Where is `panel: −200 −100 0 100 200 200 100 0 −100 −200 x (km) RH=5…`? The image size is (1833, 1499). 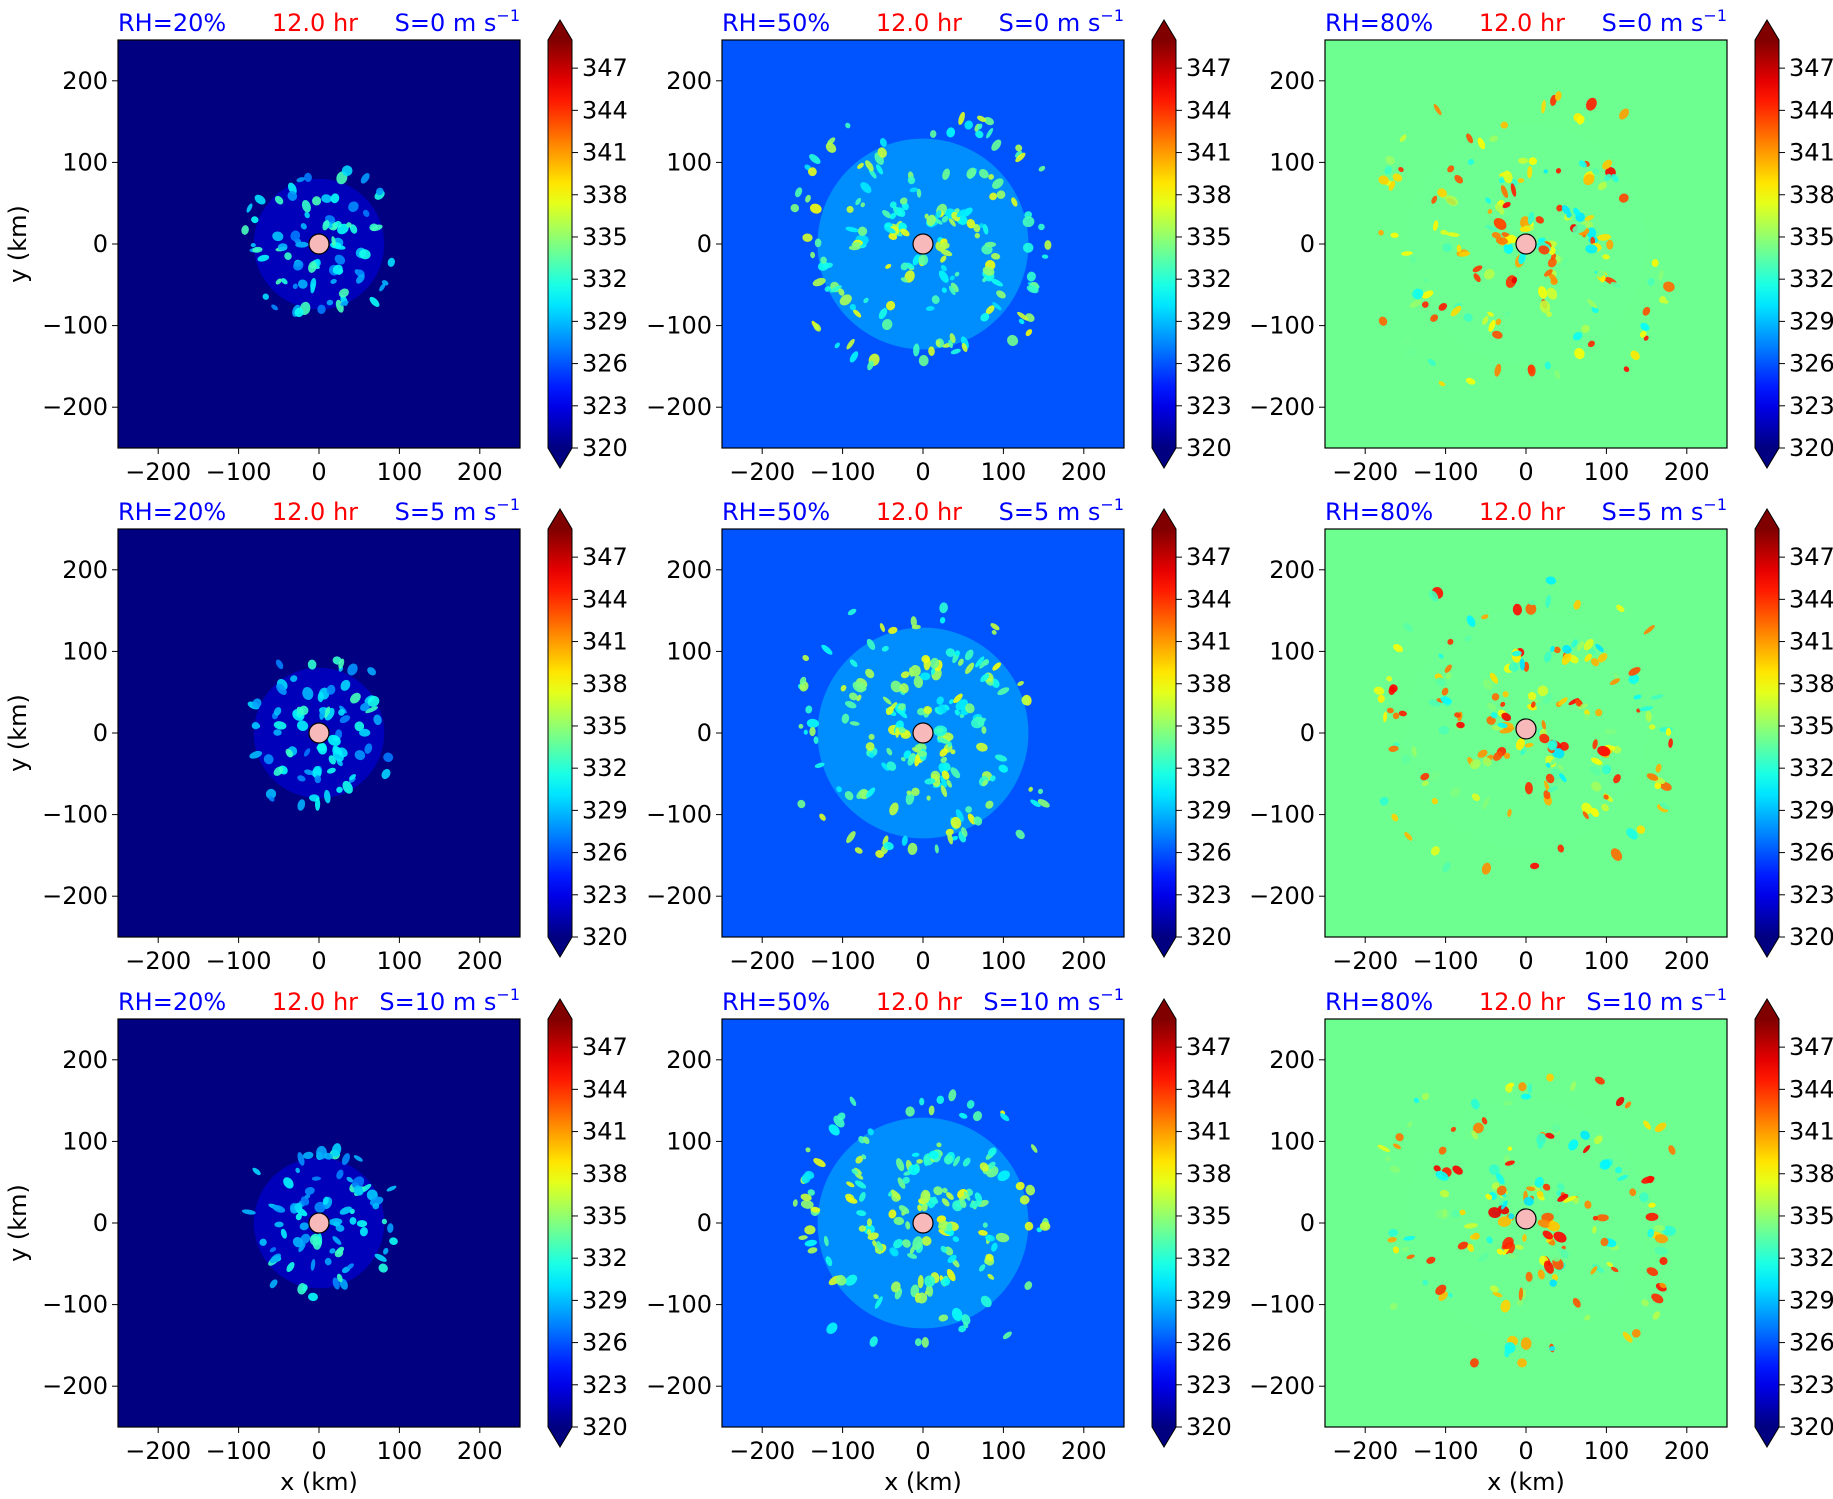
panel: −200 −100 0 100 200 200 100 0 −100 −200 x (km) RH=5… is located at coordinates (939, 1240).